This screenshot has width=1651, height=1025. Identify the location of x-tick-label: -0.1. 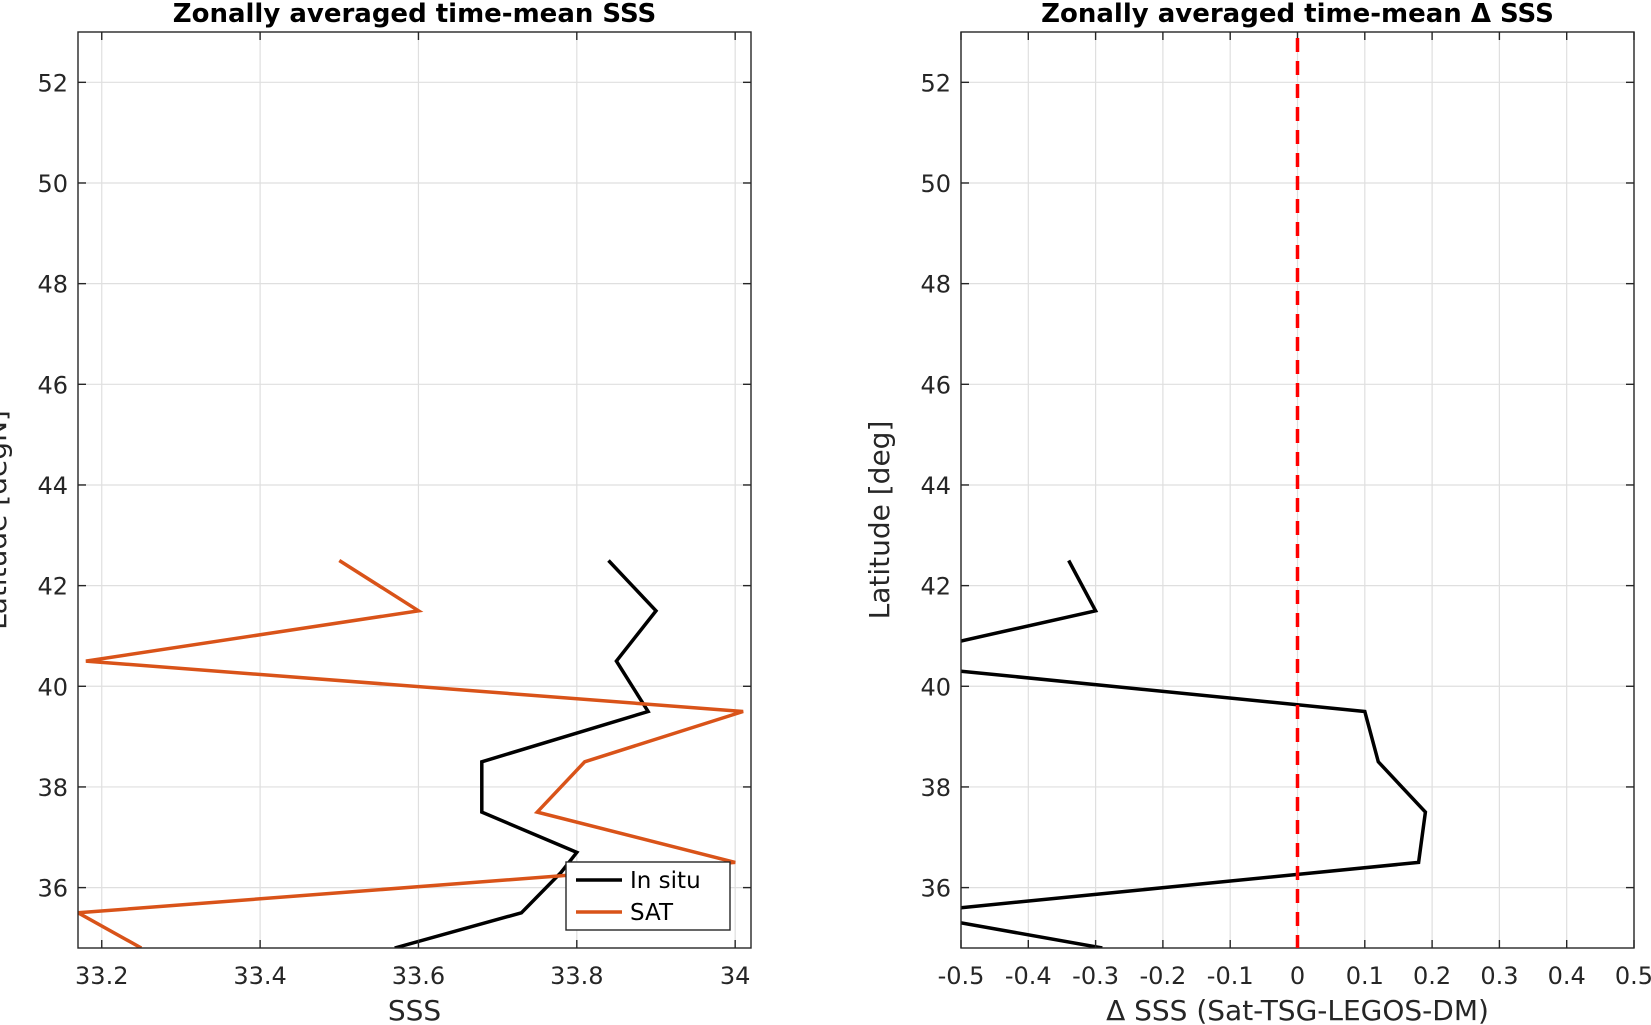
(1230, 976).